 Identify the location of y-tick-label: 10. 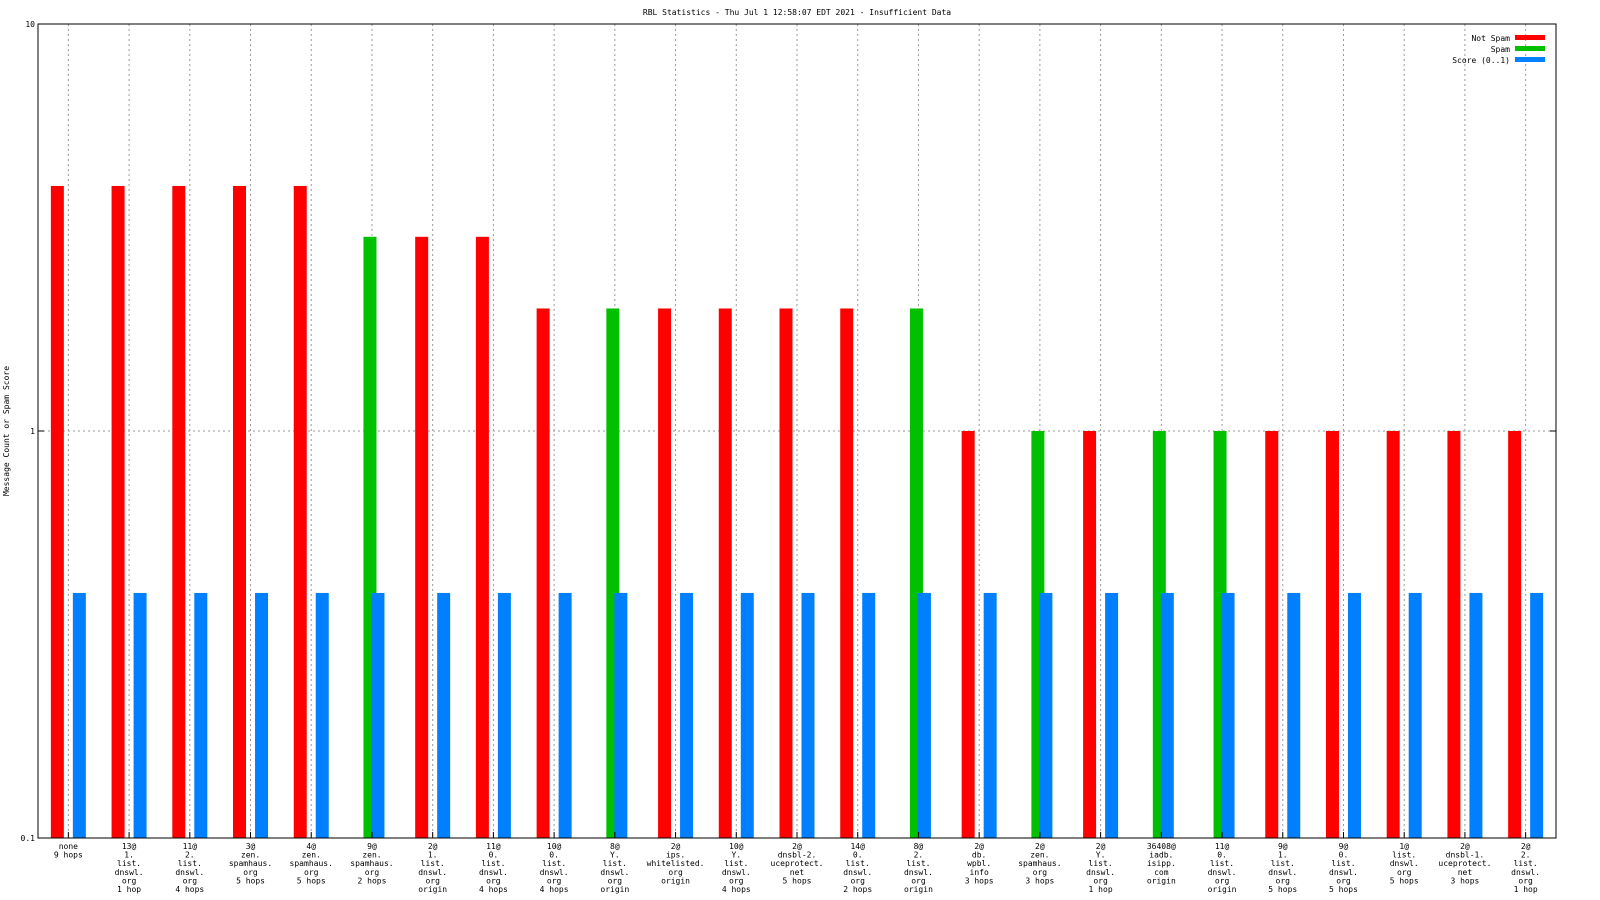
(30, 24).